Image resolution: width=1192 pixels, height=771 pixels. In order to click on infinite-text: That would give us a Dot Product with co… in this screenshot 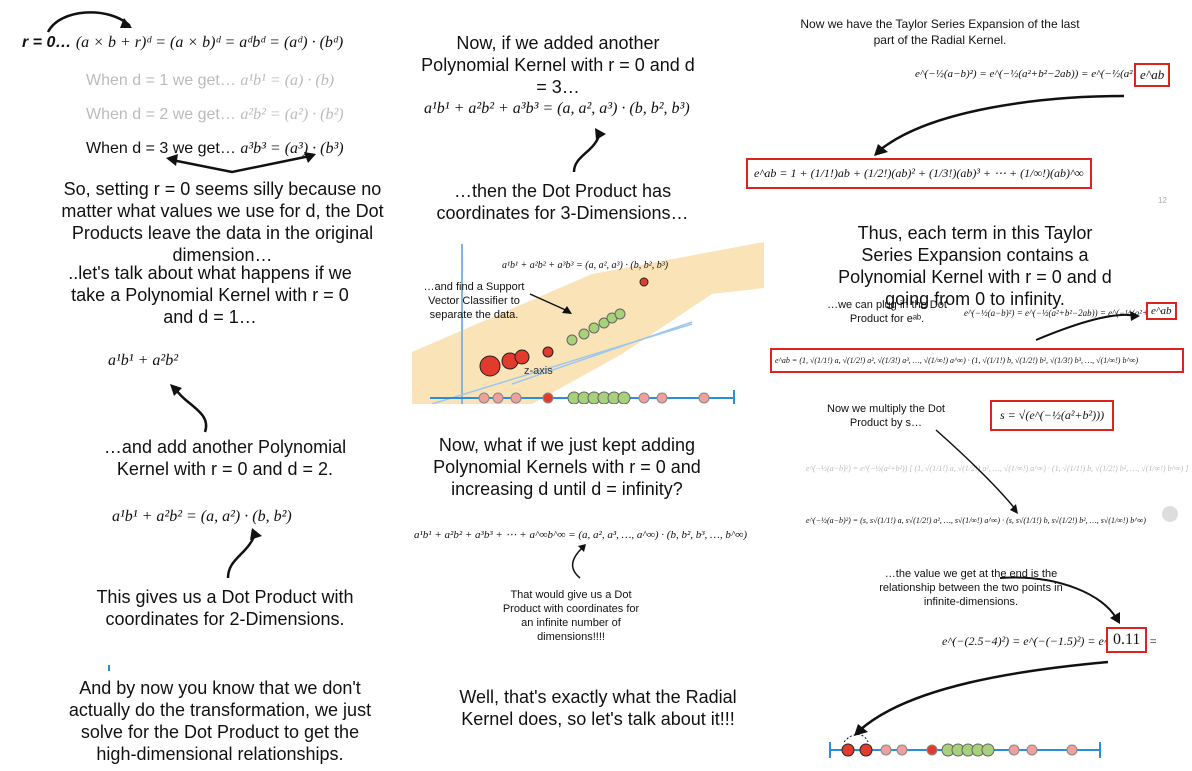, I will do `click(571, 616)`.